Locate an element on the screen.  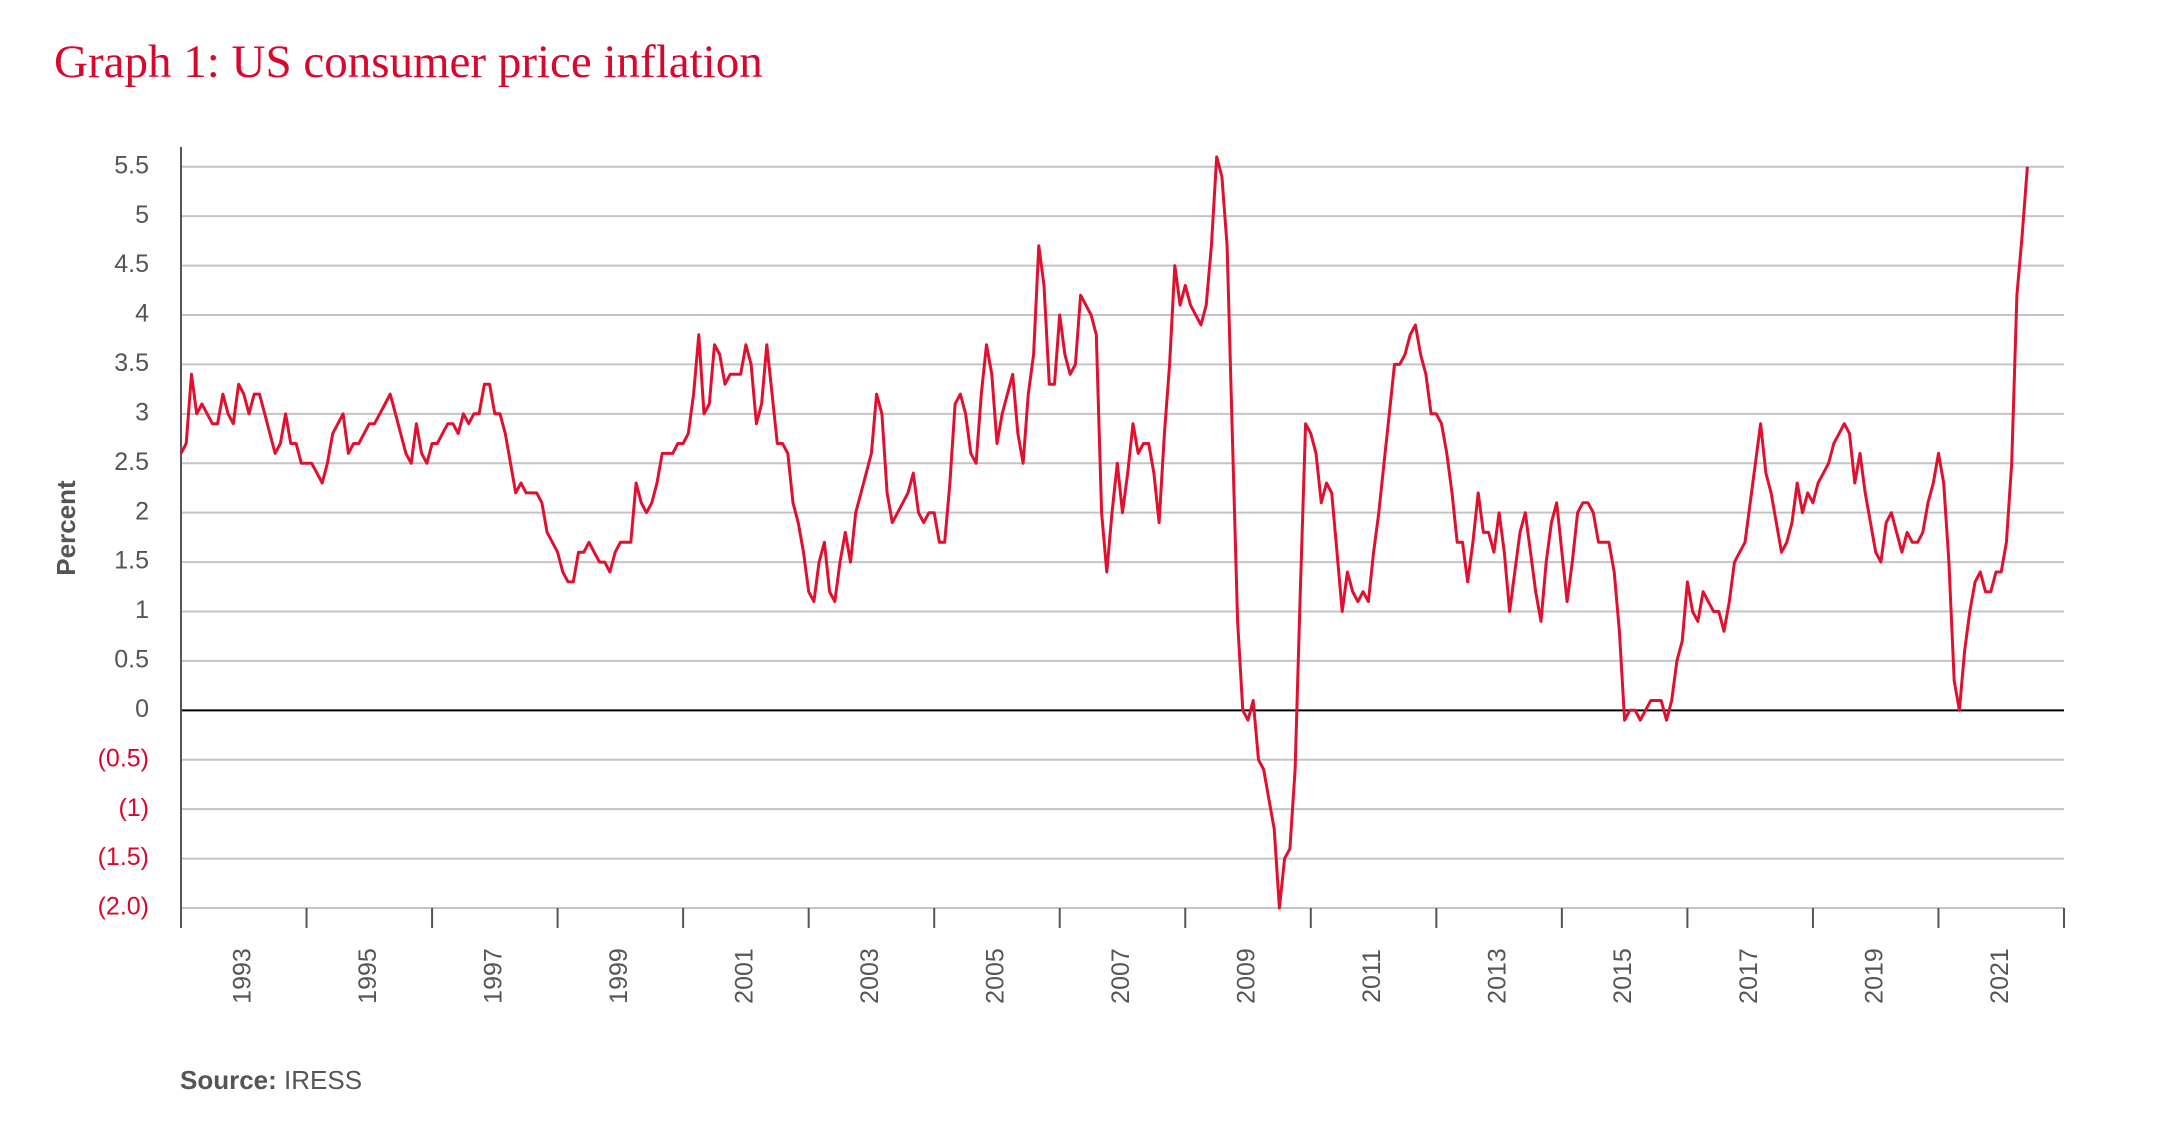
y-tick-label: 3 is located at coordinates (142, 412).